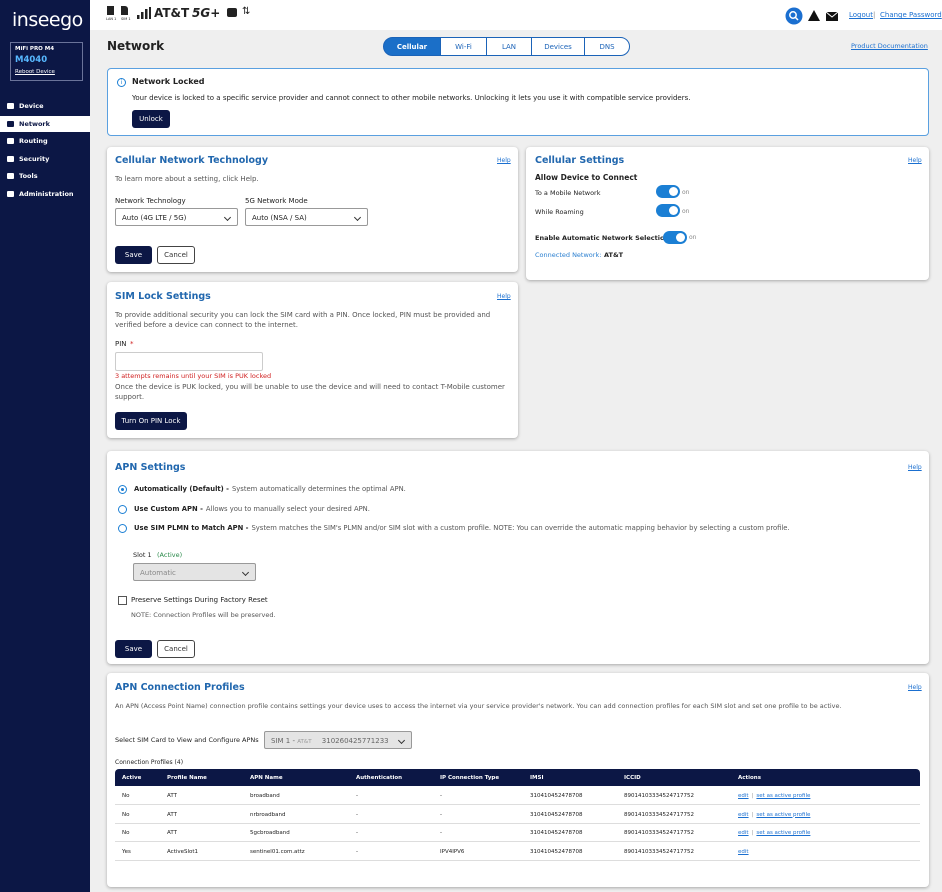  What do you see at coordinates (812, 16) in the screenshot?
I see `status-icons` at bounding box center [812, 16].